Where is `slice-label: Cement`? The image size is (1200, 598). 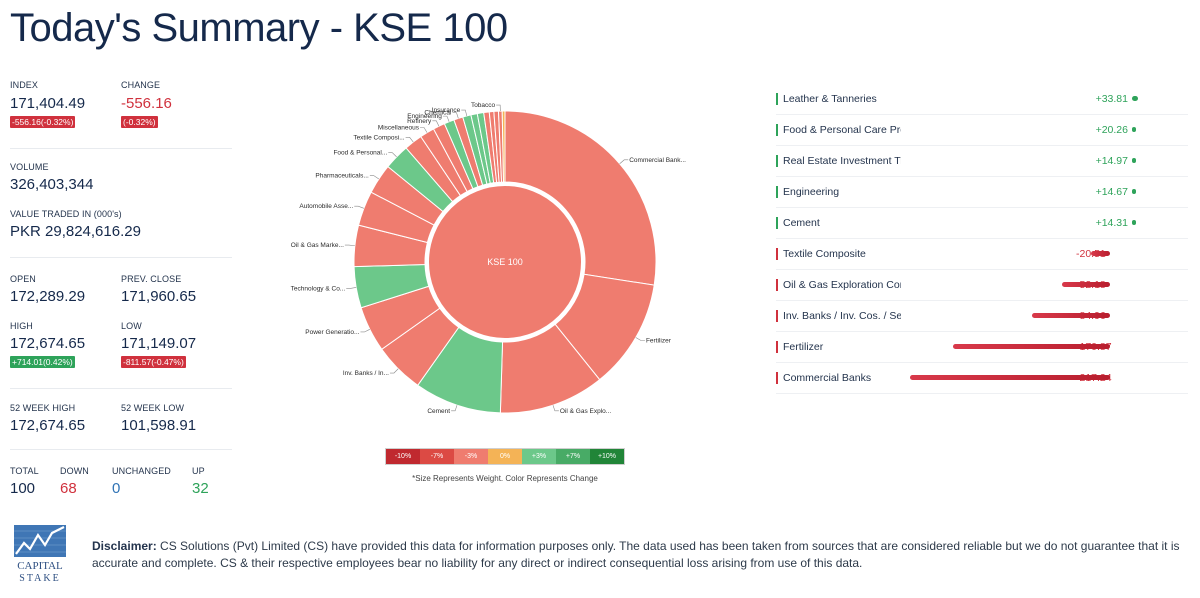 slice-label: Cement is located at coordinates (438, 411).